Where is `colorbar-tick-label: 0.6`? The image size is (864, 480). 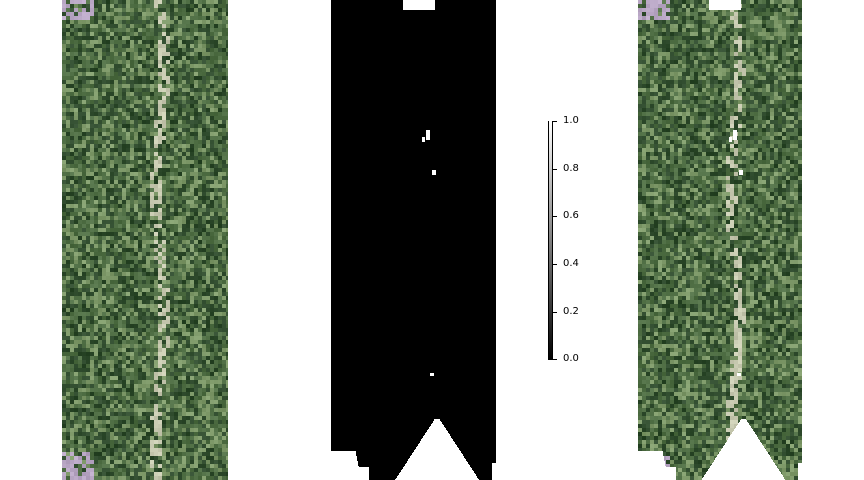 colorbar-tick-label: 0.6 is located at coordinates (571, 215).